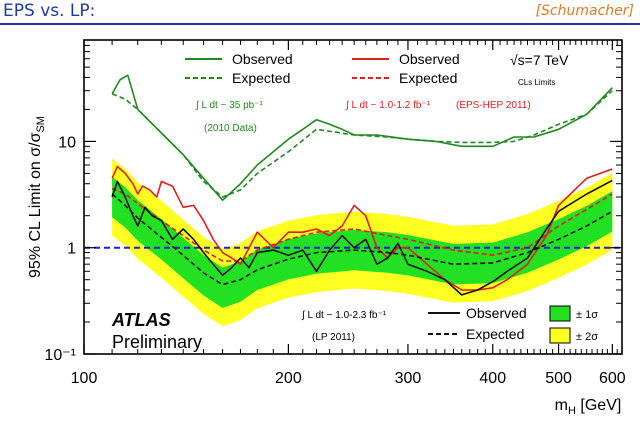  Describe the element at coordinates (229, 105) in the screenshot. I see `legend-green-lumi: ∫ L dt ~ 35 pb⁻¹` at that location.